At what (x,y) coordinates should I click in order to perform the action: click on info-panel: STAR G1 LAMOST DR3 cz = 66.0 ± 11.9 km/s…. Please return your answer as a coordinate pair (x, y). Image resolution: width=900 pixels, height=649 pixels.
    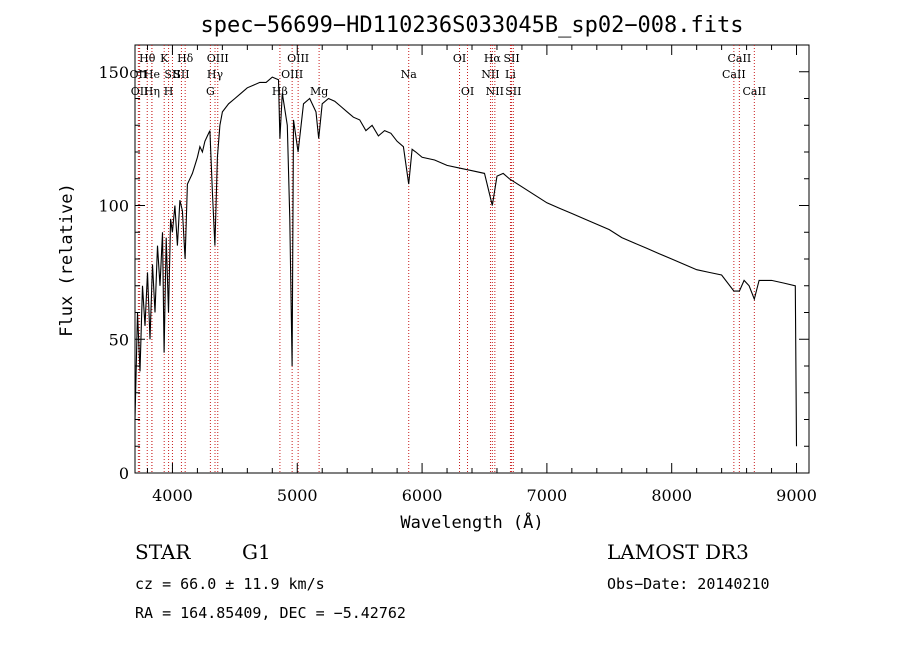
    Looking at the image, I should click on (452, 581).